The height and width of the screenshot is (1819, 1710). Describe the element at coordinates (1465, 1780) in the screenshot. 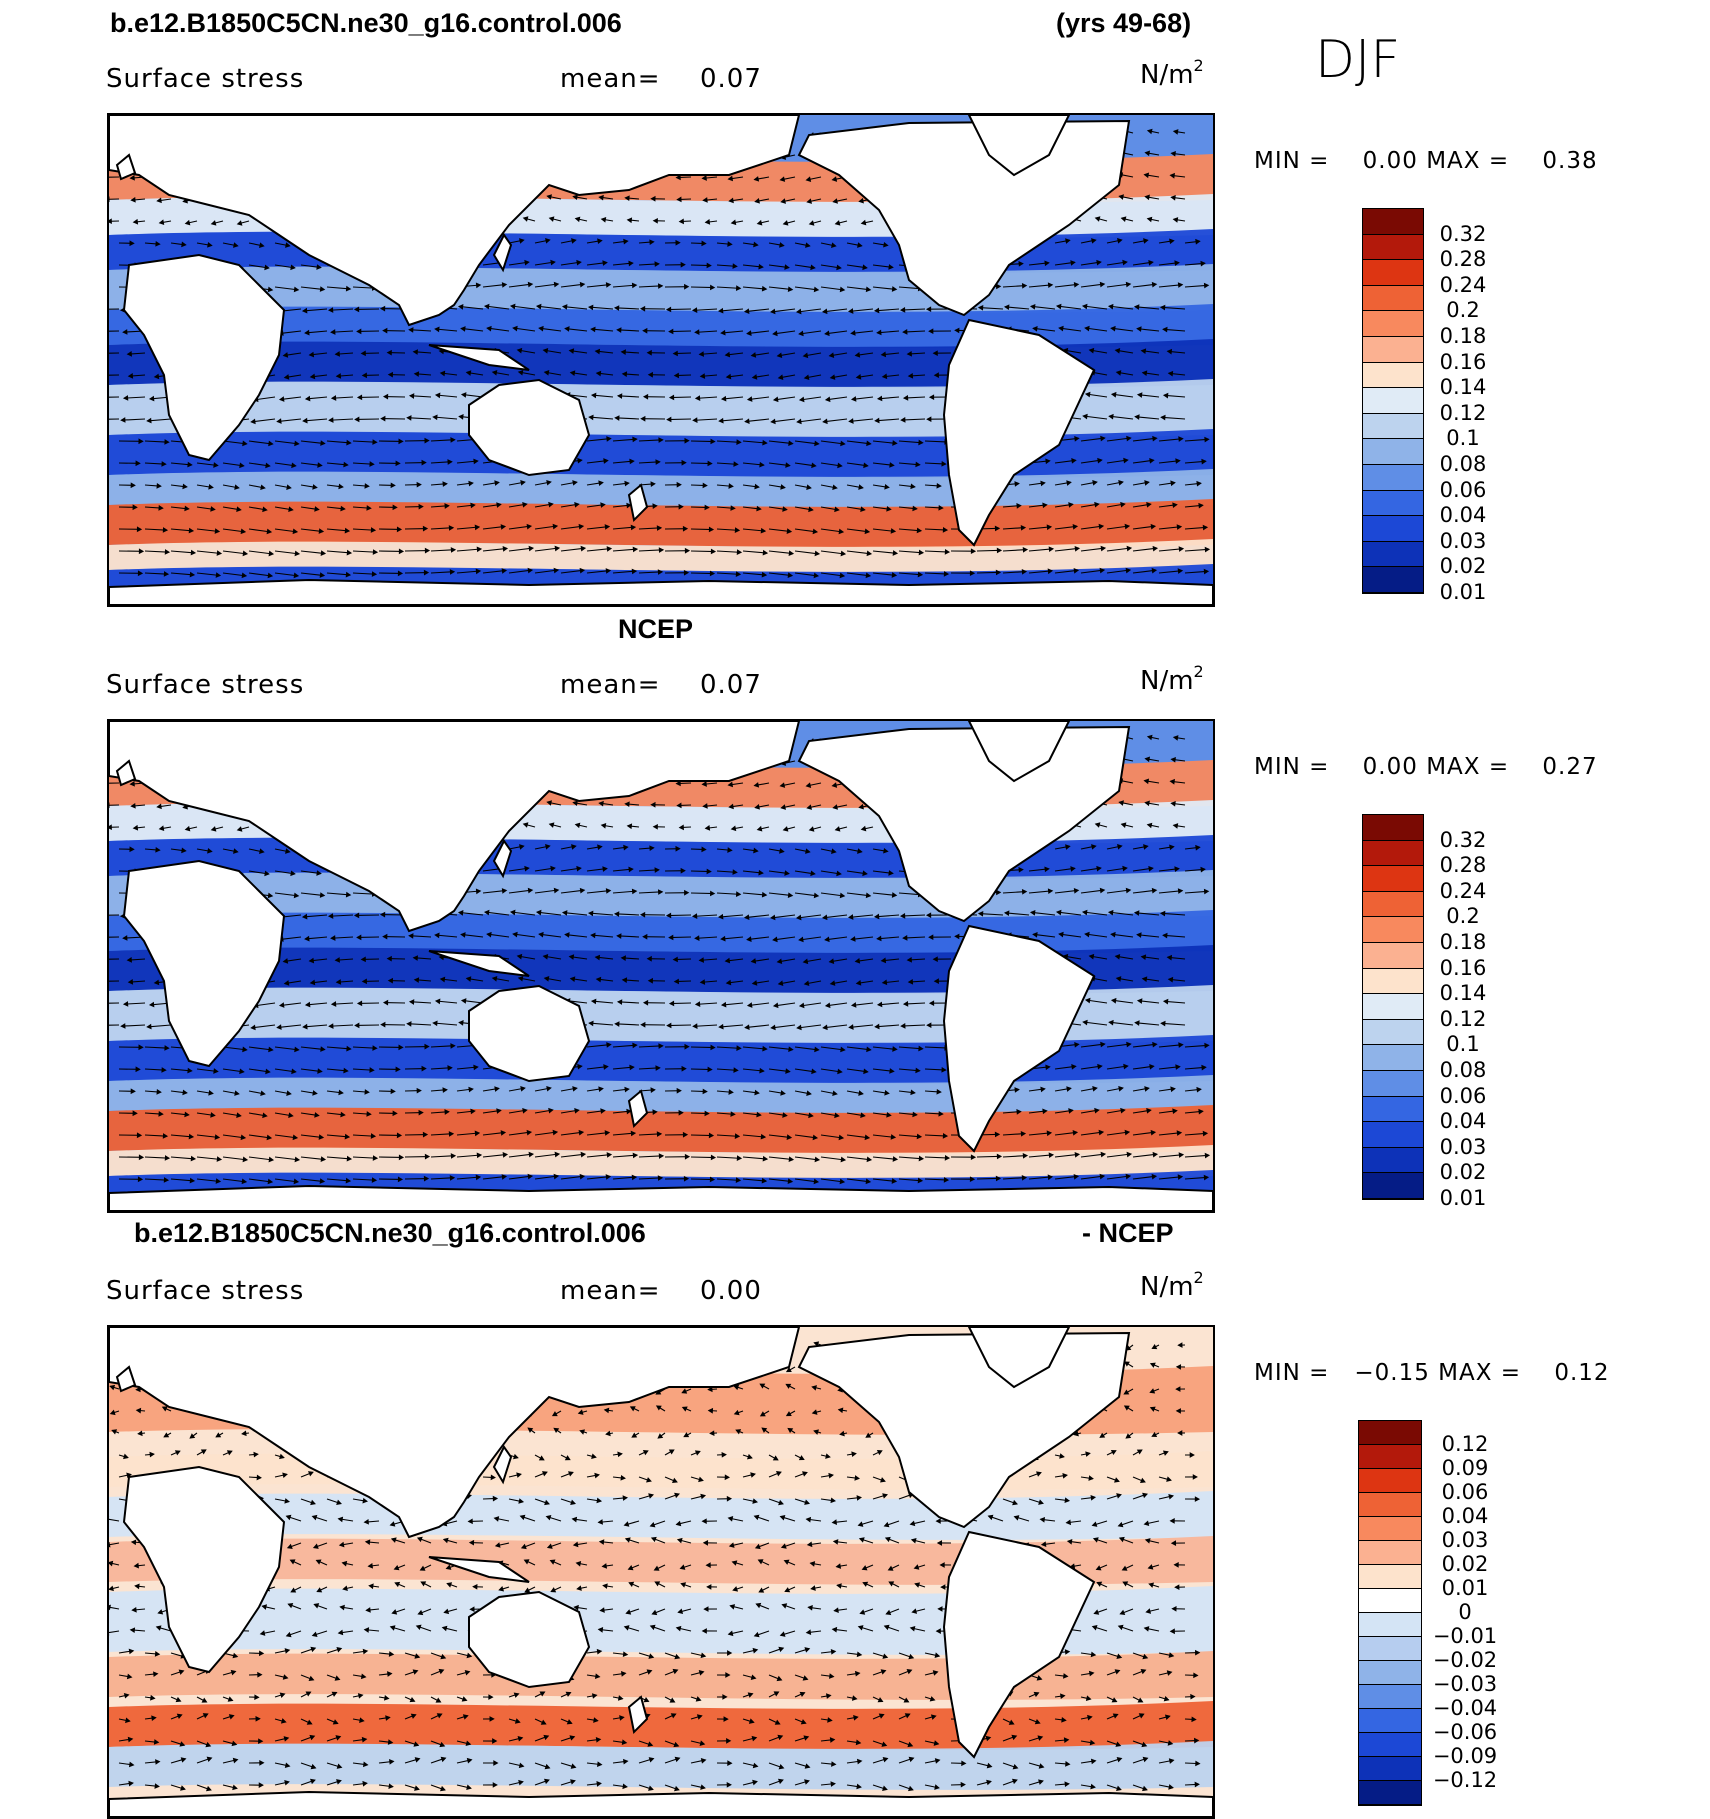

I see `colorbar-tick-label: −0.12` at that location.